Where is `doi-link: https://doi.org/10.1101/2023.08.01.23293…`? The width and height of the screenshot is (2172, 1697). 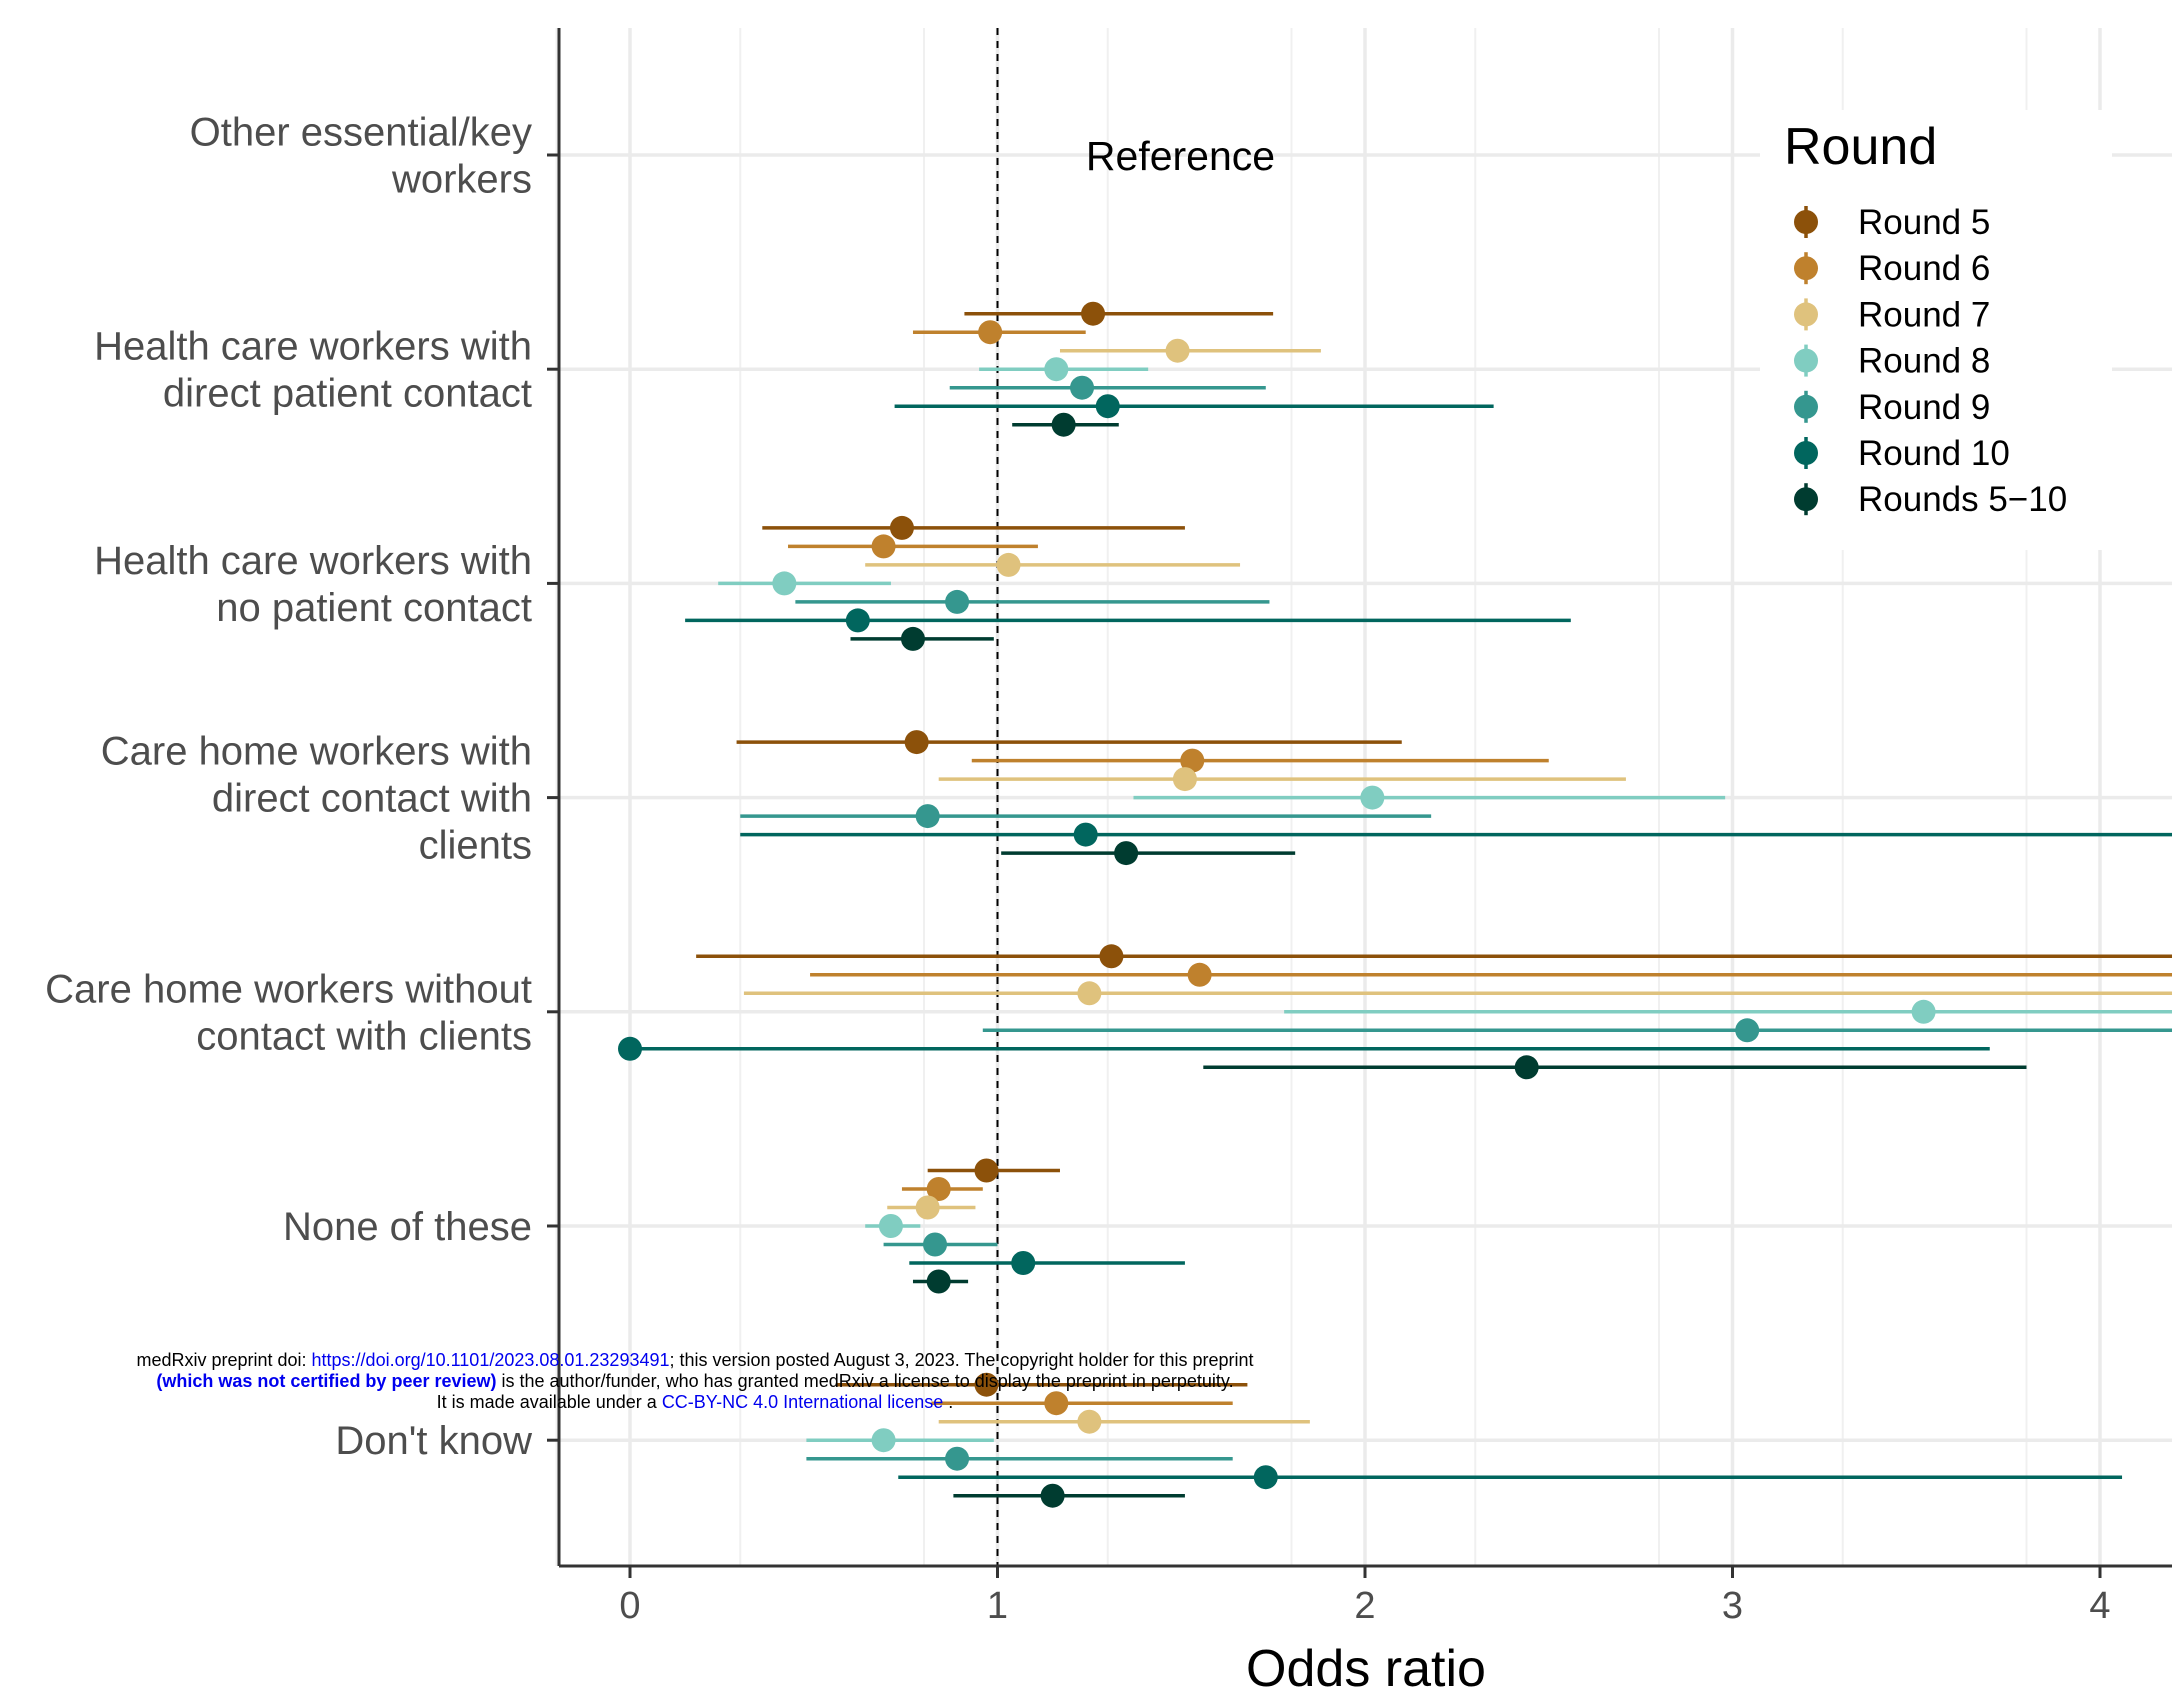
doi-link: https://doi.org/10.1101/2023.08.01.23293… is located at coordinates (490, 1360).